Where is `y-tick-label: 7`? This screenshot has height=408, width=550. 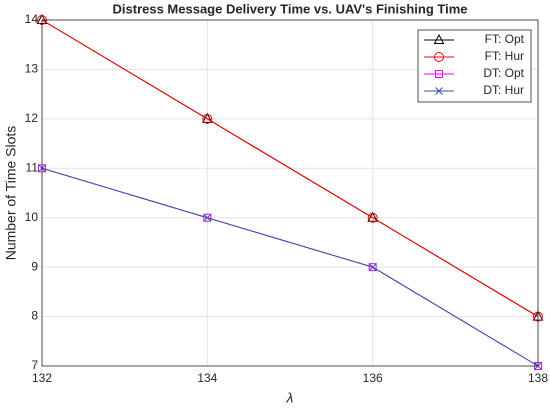 y-tick-label: 7 is located at coordinates (34, 365).